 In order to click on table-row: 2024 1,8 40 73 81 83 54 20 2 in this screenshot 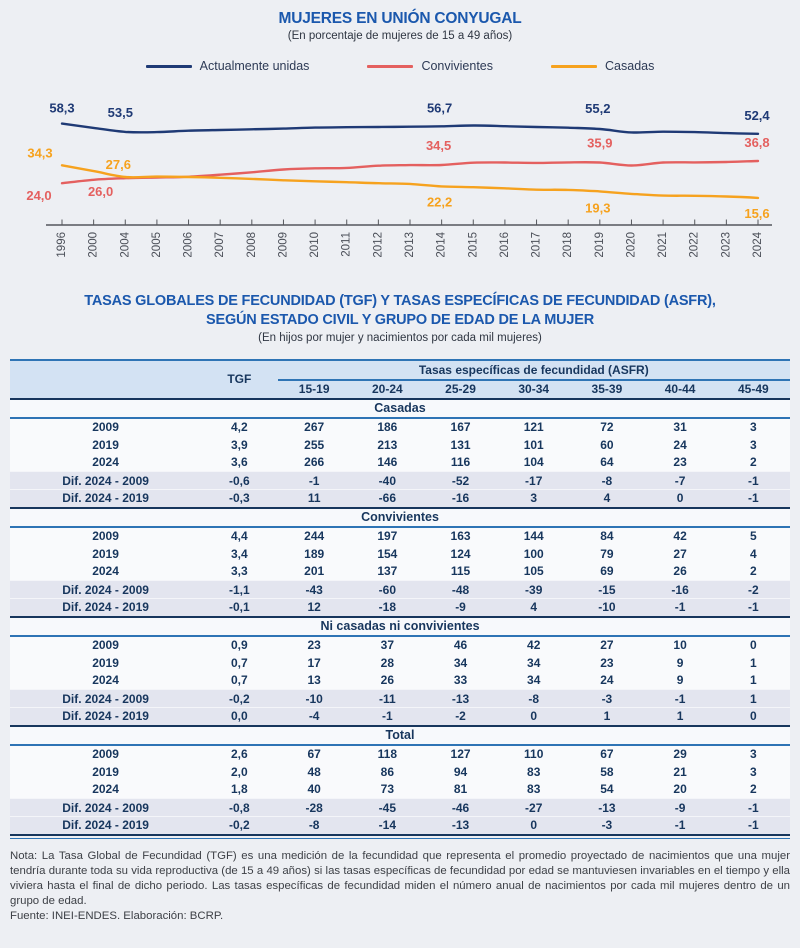, I will do `click(400, 789)`.